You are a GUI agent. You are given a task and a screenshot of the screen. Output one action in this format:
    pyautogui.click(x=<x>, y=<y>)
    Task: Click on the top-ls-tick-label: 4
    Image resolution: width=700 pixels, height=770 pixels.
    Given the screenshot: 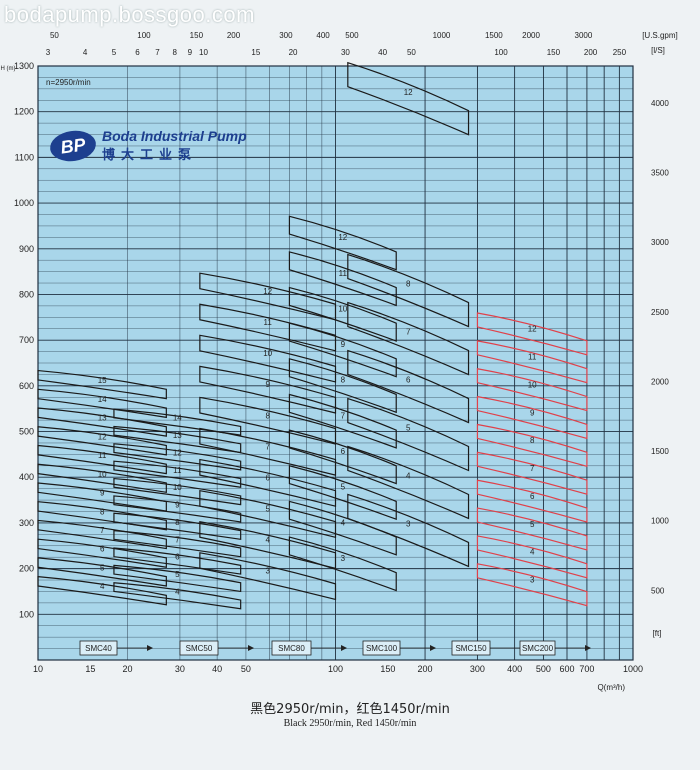 What is the action you would take?
    pyautogui.click(x=85, y=52)
    